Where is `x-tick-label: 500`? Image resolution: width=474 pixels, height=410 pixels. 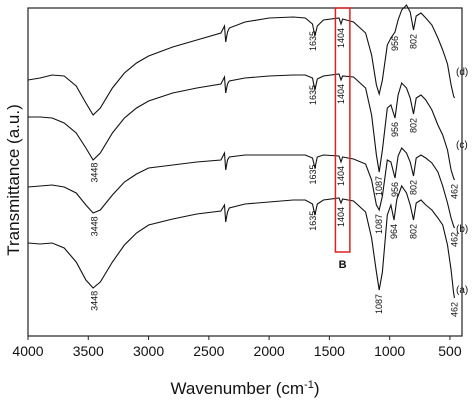 x-tick-label: 500 is located at coordinates (450, 351).